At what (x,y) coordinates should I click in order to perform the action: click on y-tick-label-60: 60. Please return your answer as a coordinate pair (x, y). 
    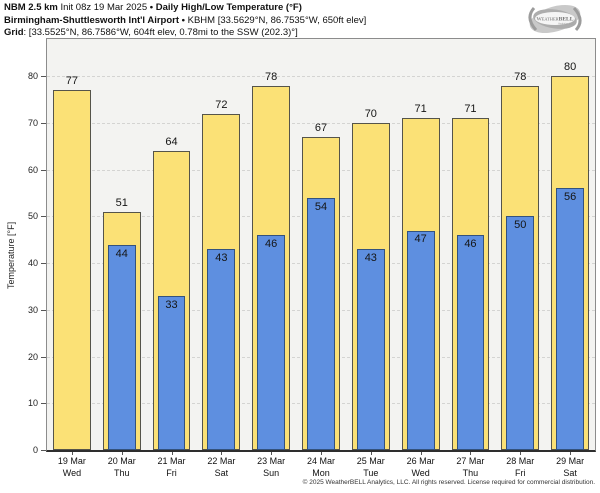
    Looking at the image, I should click on (32, 169).